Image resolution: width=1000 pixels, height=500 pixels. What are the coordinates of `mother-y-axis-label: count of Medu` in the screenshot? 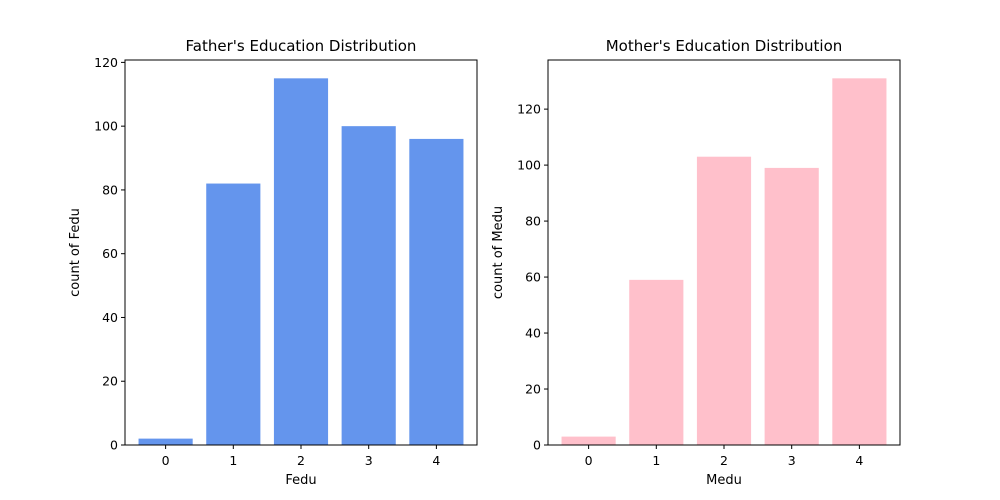 It's located at (498, 252).